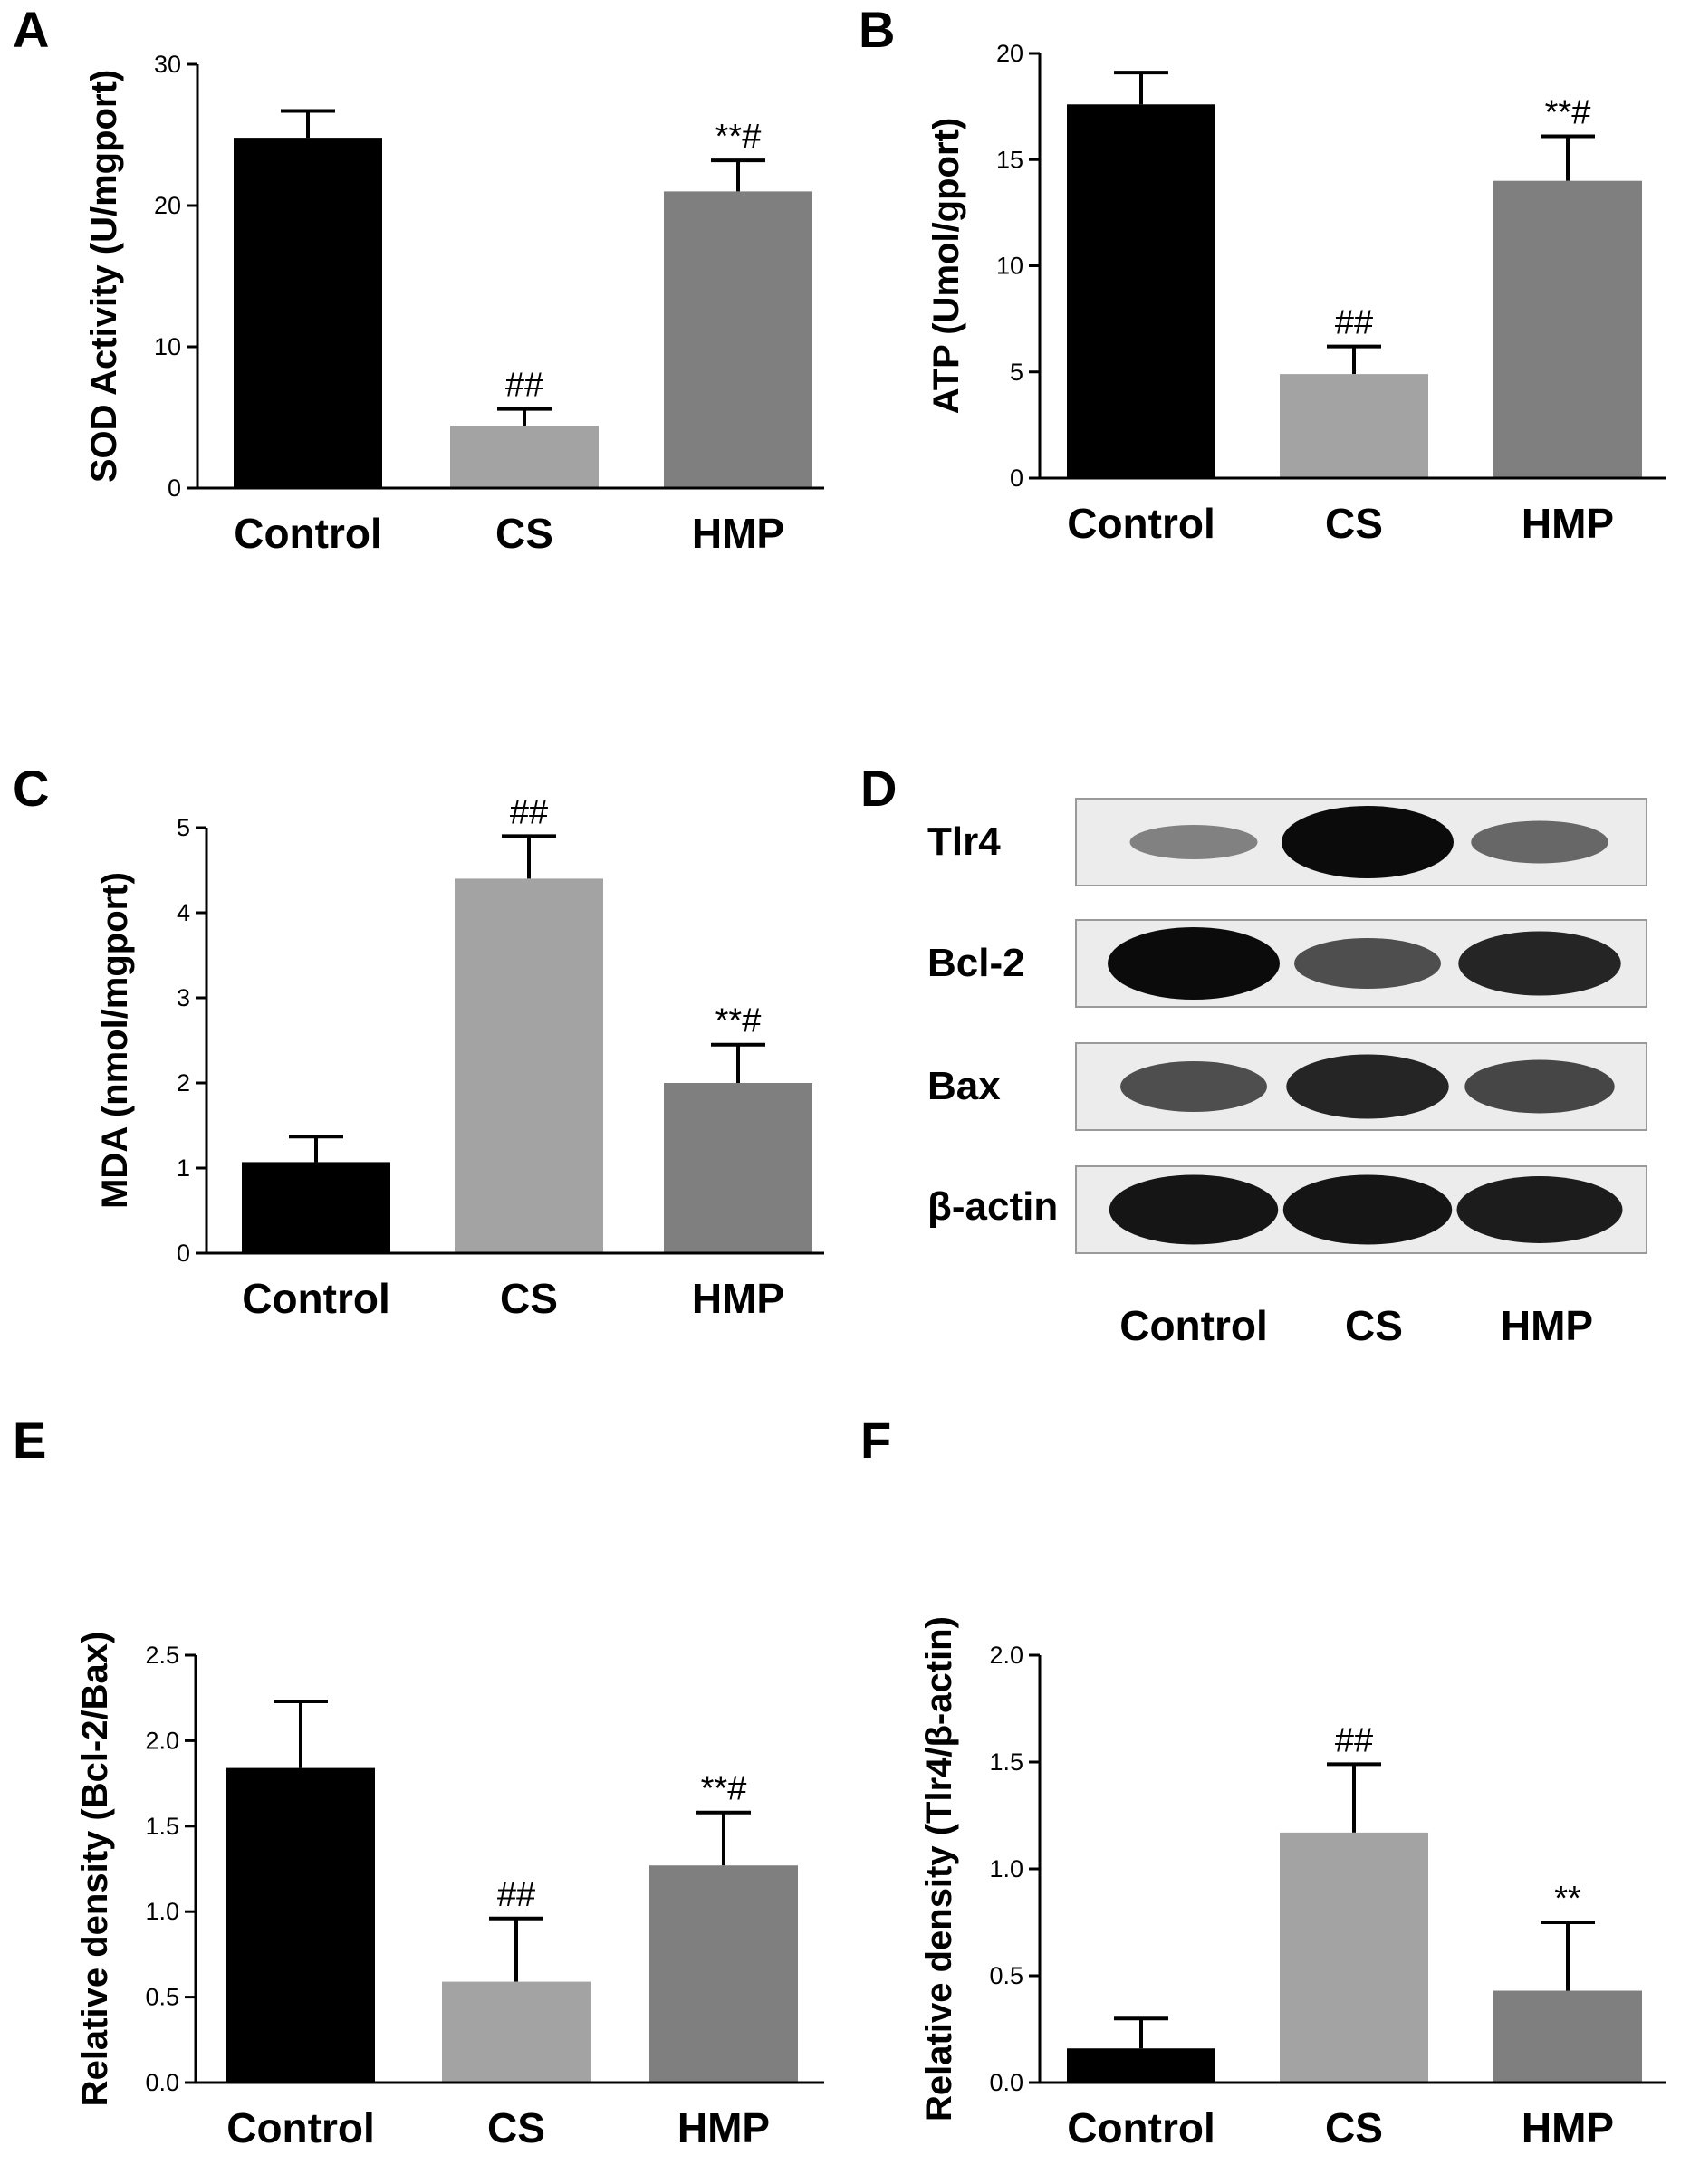 This screenshot has width=1690, height=2184. I want to click on panel-letter: B, so click(877, 29).